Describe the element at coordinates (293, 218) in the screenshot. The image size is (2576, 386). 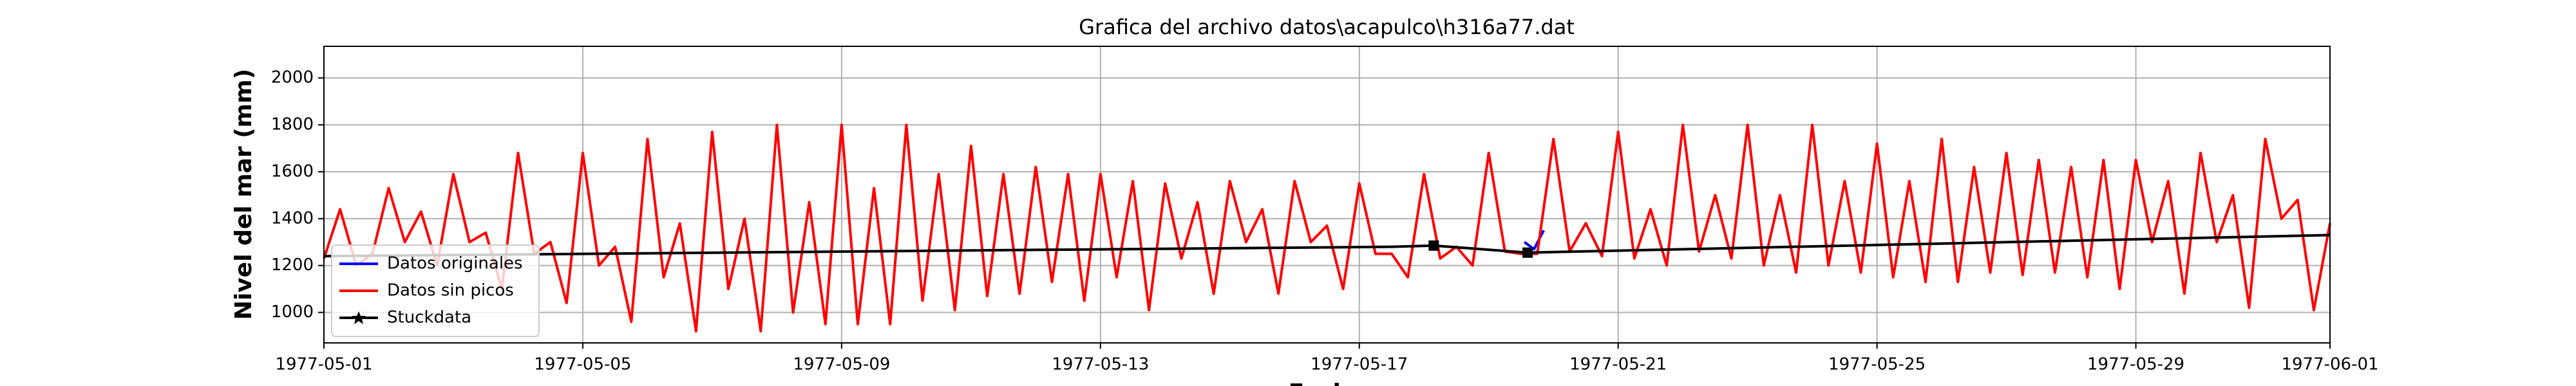
I see `y-tick-label: 1400` at that location.